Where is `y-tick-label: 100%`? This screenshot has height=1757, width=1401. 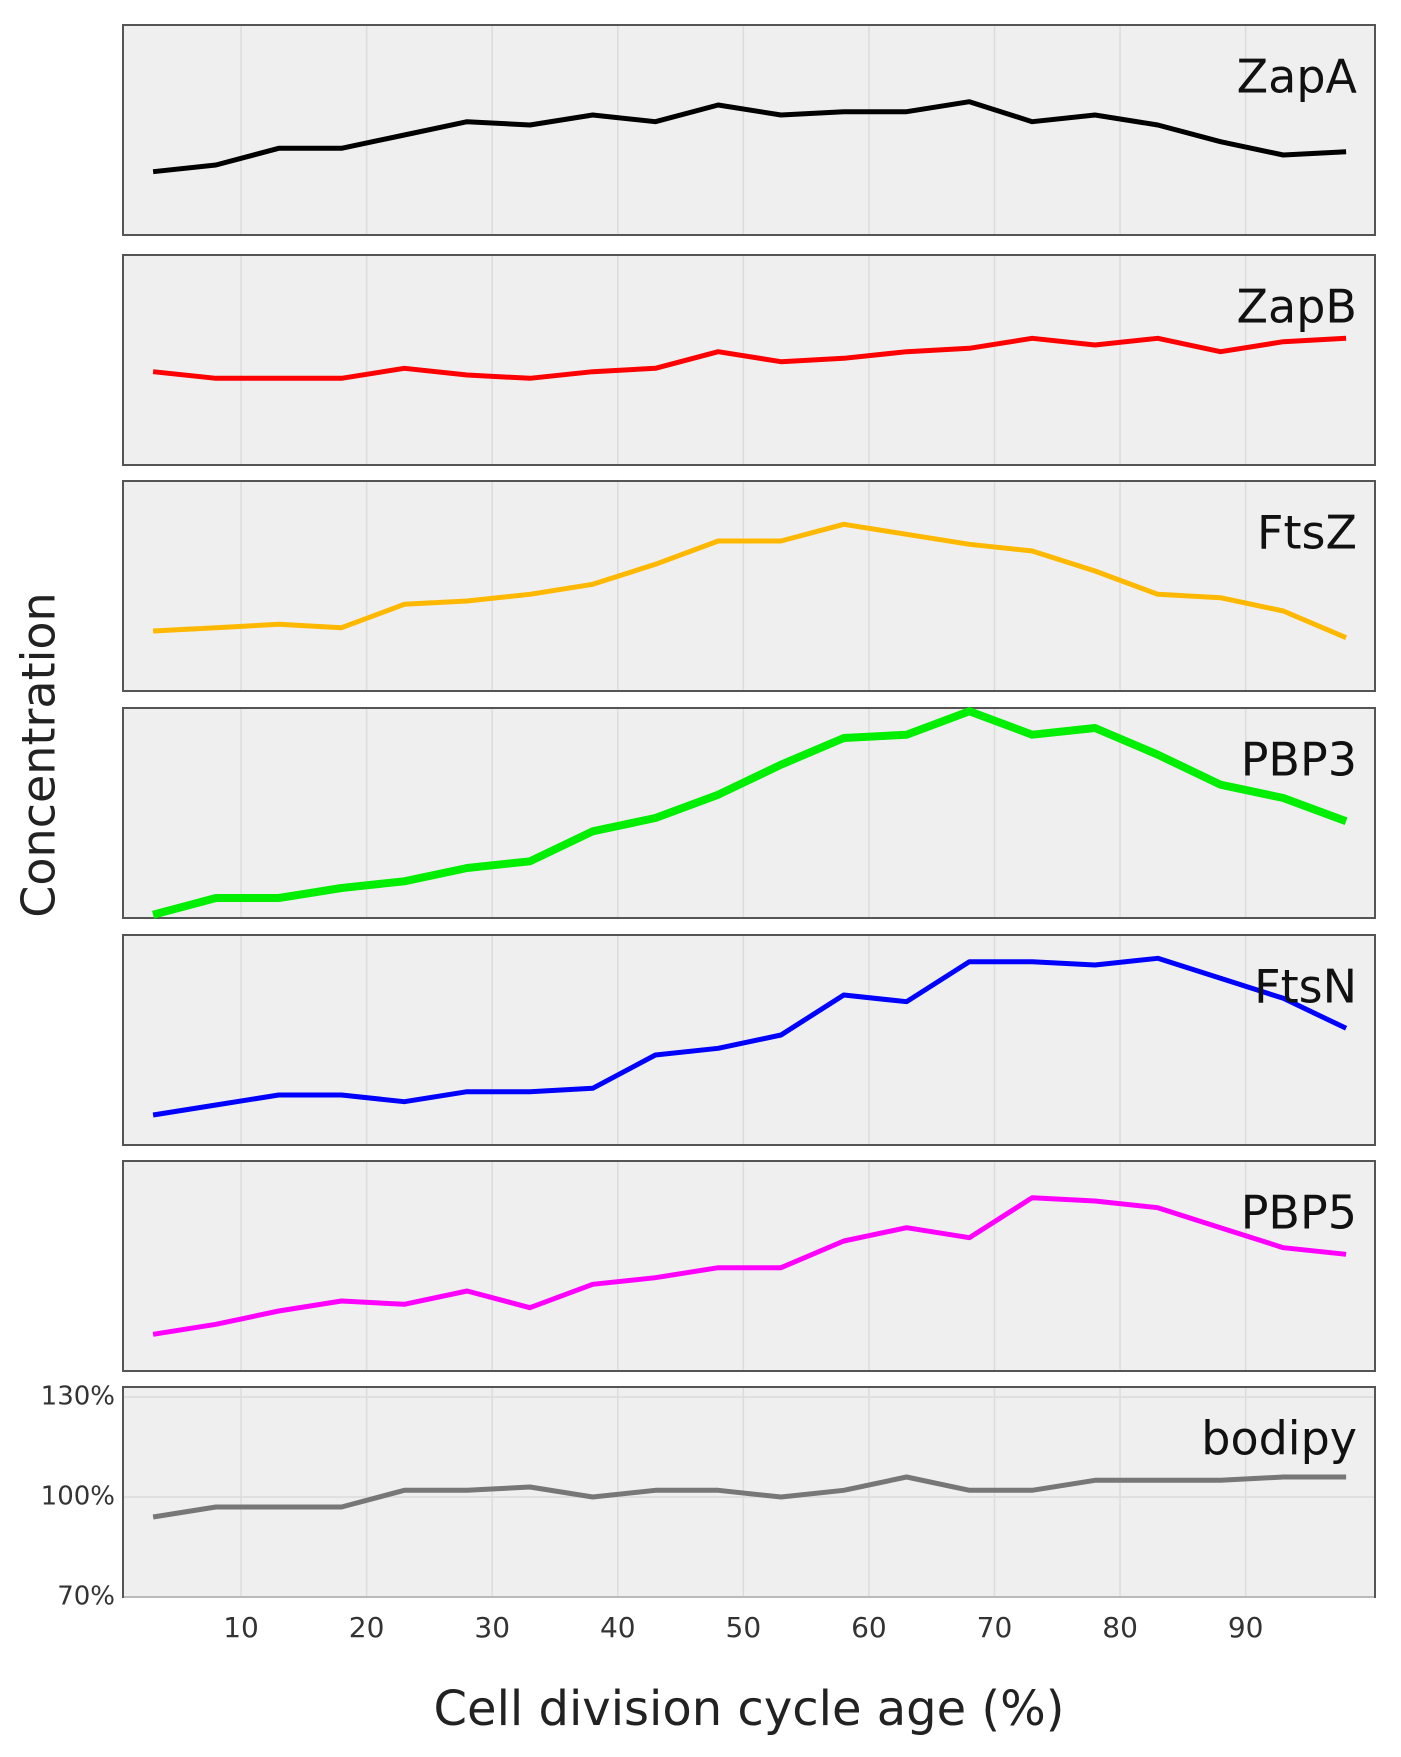
y-tick-label: 100% is located at coordinates (78, 1497).